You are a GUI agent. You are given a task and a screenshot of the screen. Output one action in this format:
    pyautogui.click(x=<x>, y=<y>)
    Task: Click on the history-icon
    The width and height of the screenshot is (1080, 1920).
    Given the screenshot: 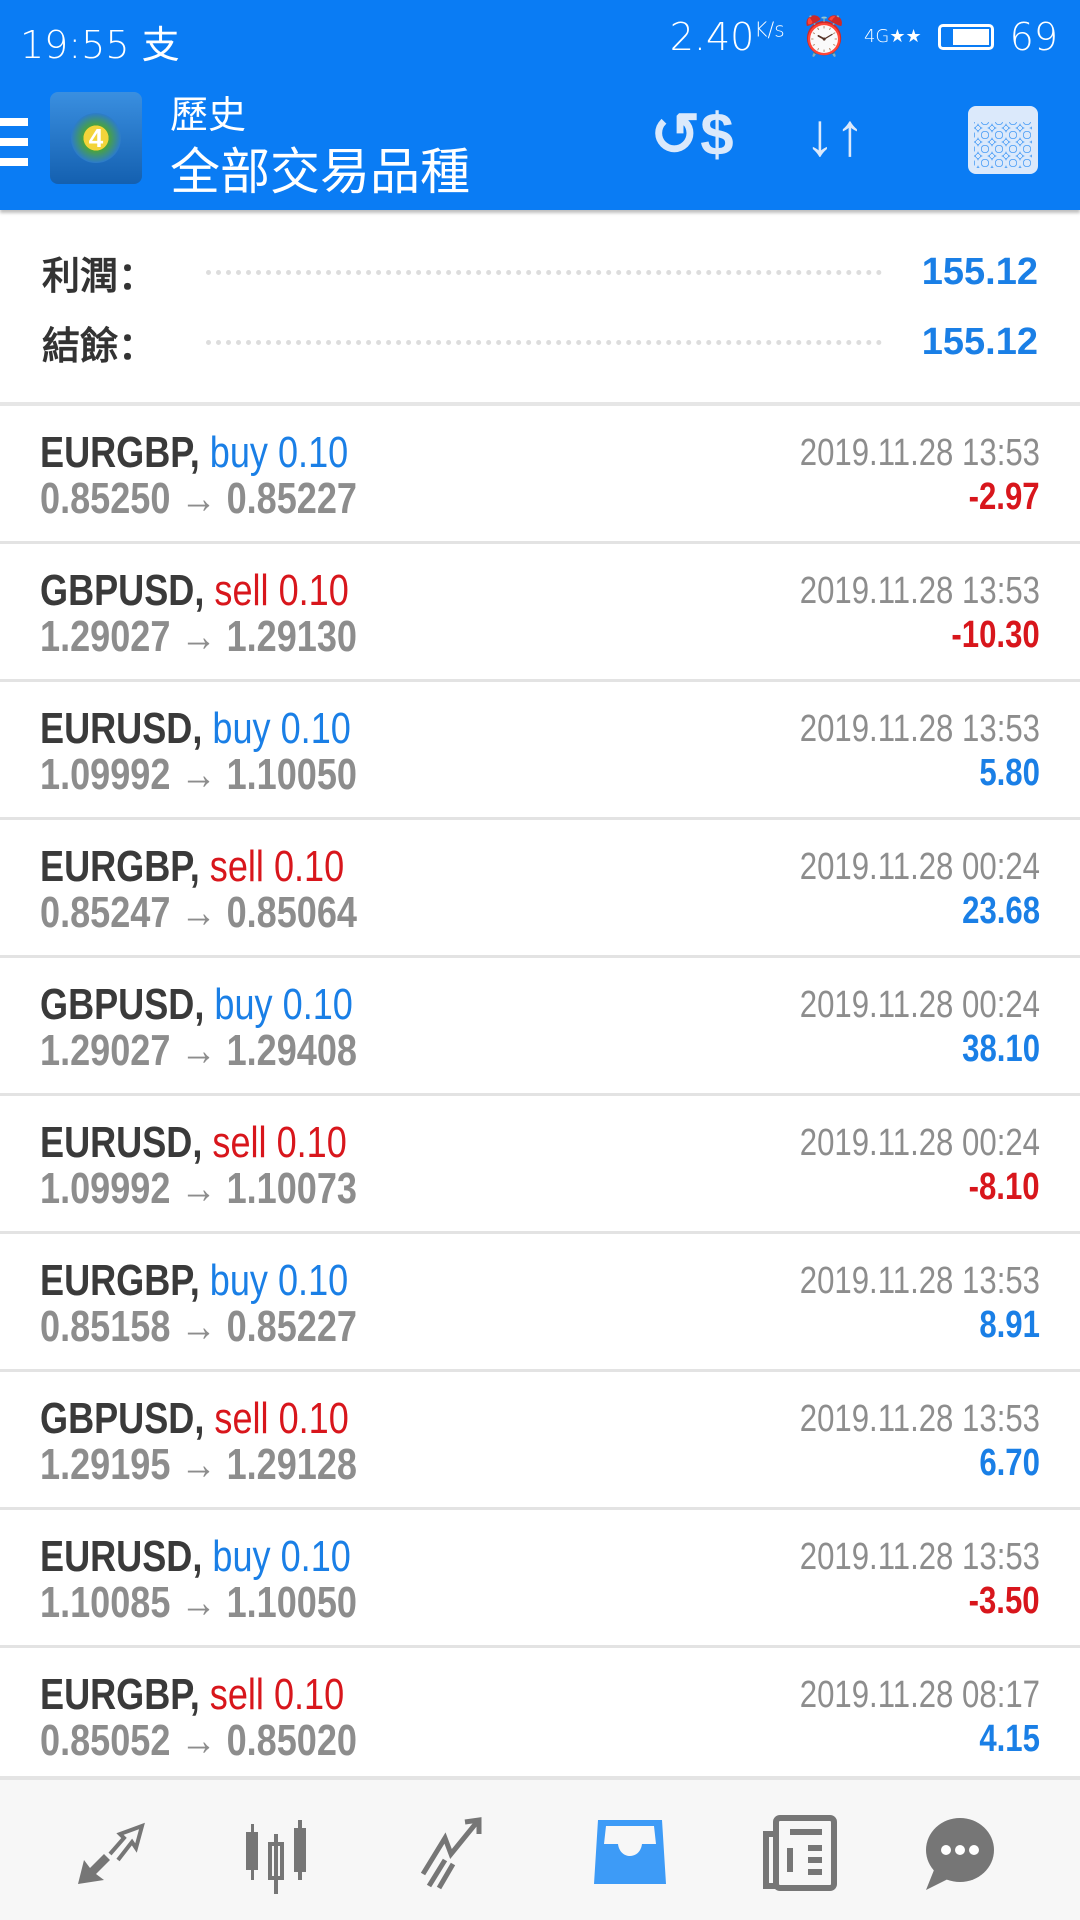 What is the action you would take?
    pyautogui.click(x=630, y=1854)
    